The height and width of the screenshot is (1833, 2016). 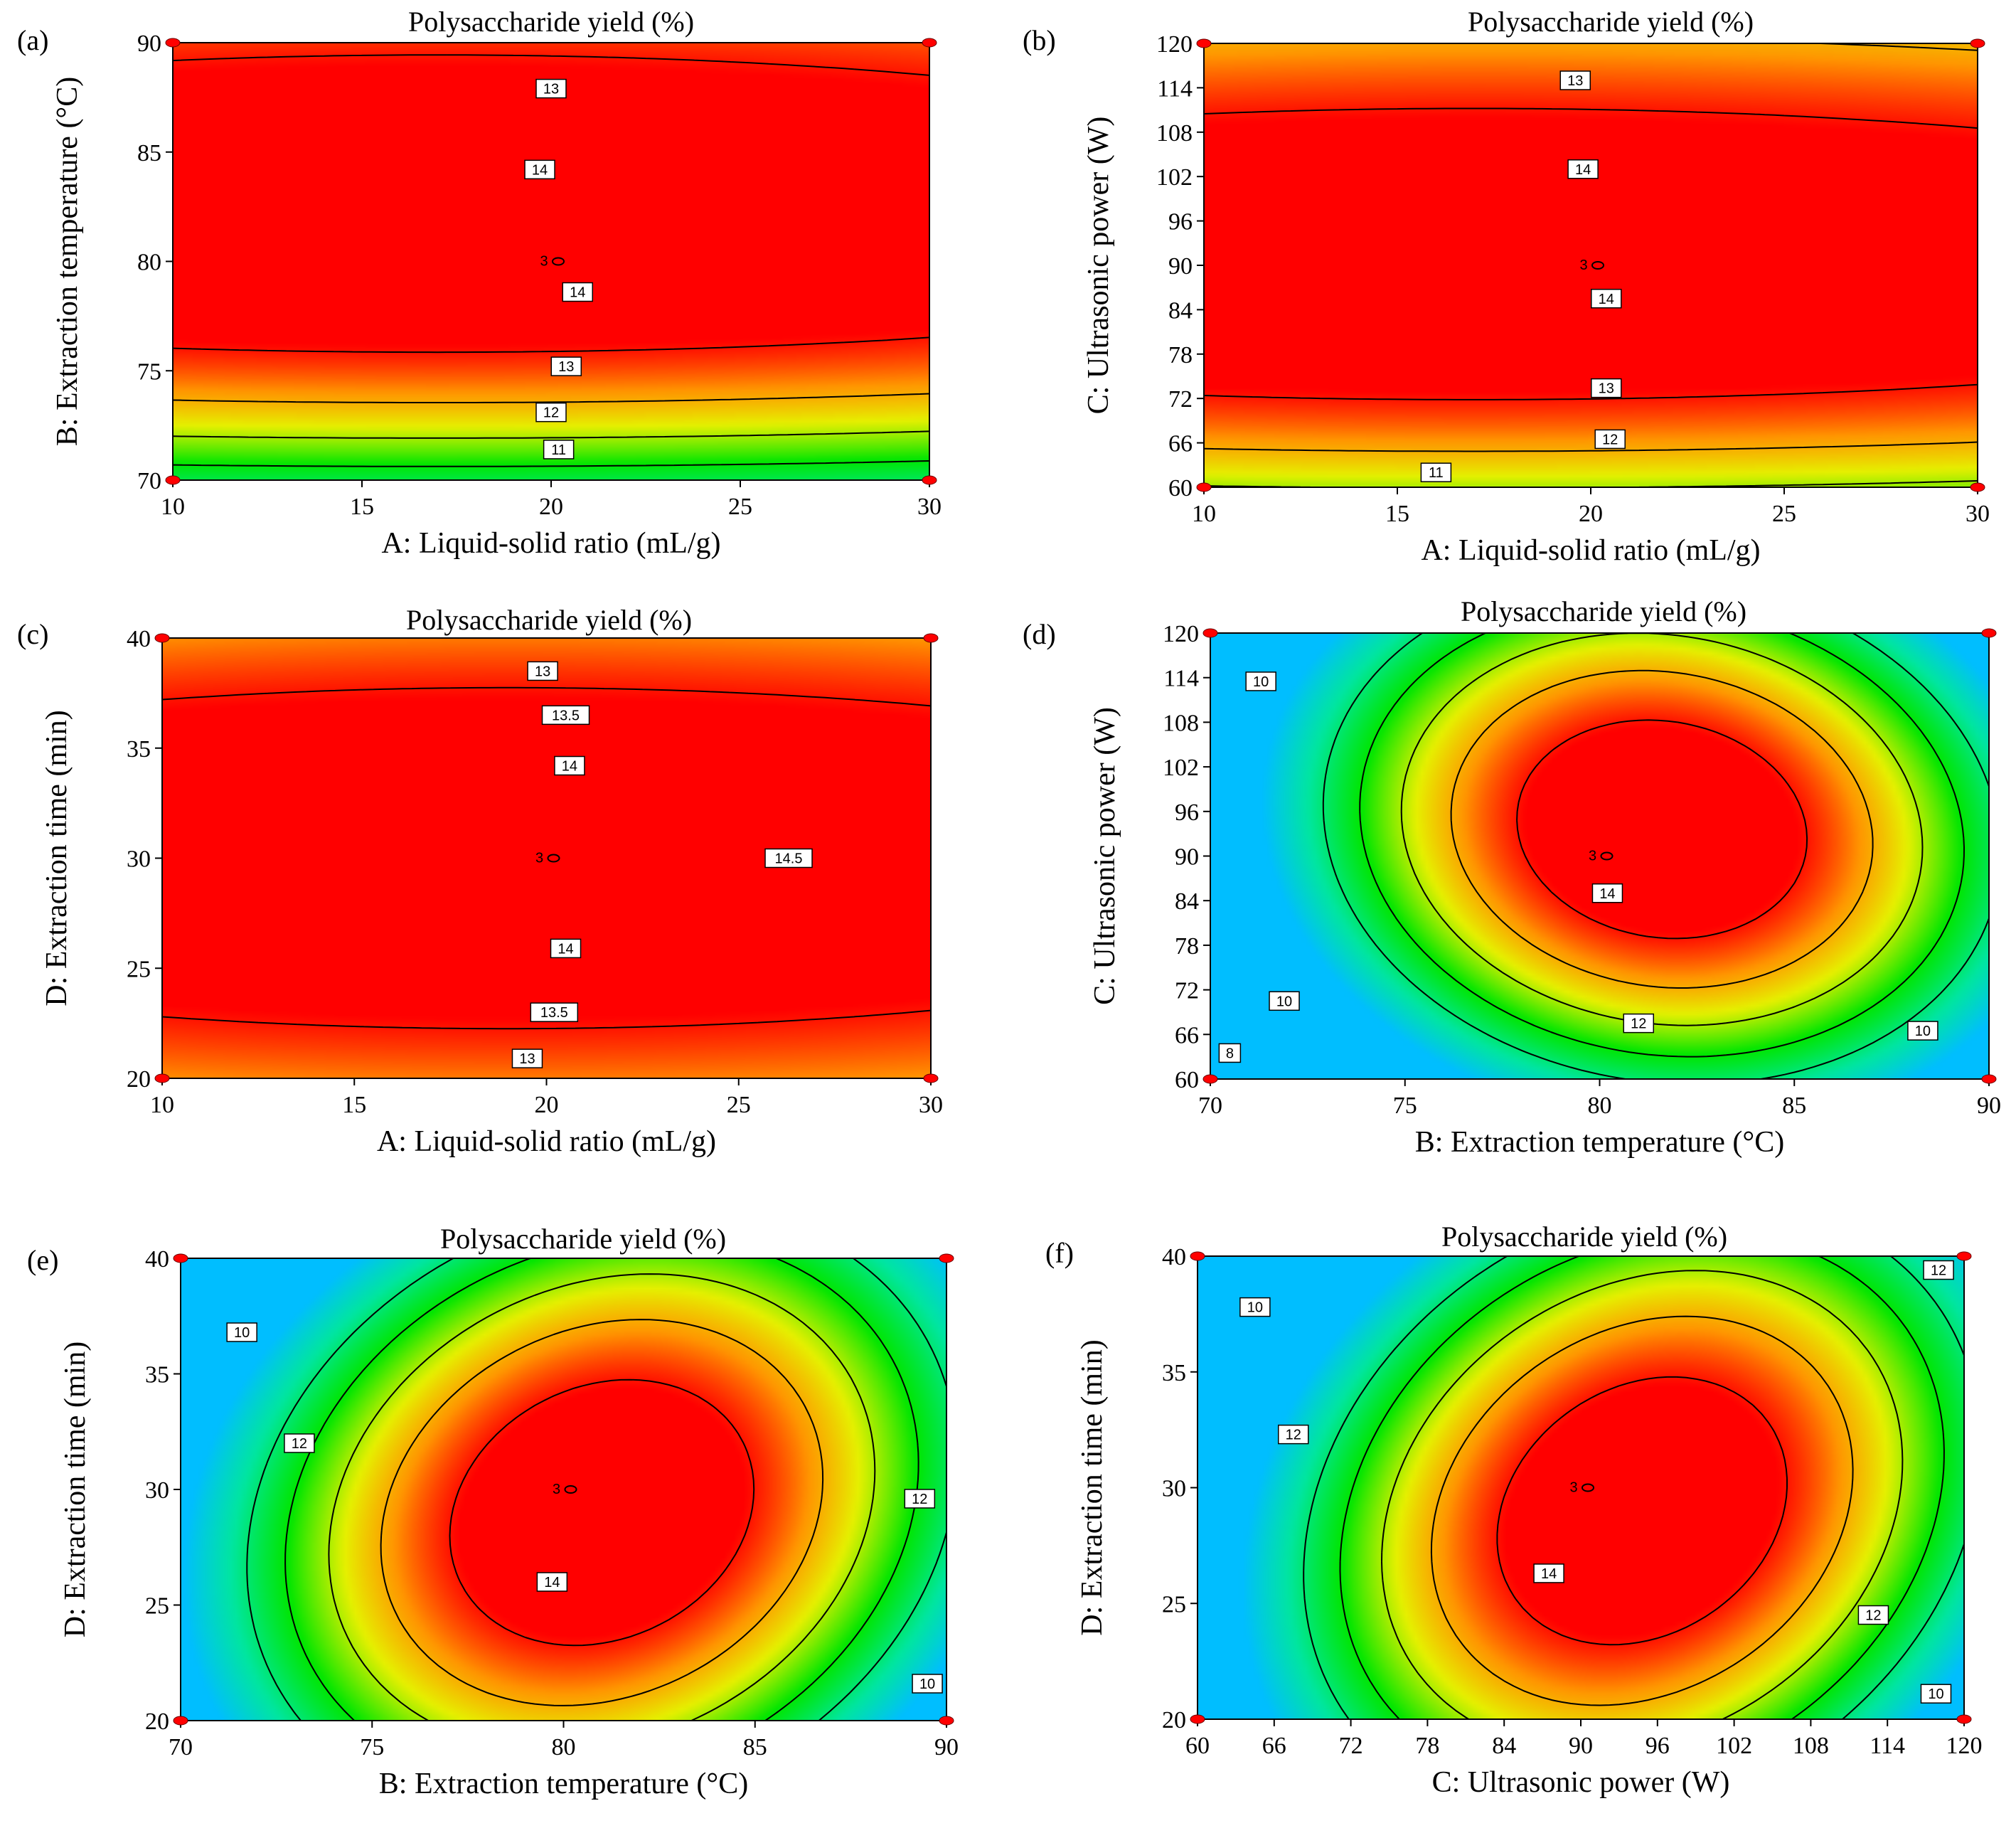 I want to click on contour-label: 13.5, so click(x=554, y=1013).